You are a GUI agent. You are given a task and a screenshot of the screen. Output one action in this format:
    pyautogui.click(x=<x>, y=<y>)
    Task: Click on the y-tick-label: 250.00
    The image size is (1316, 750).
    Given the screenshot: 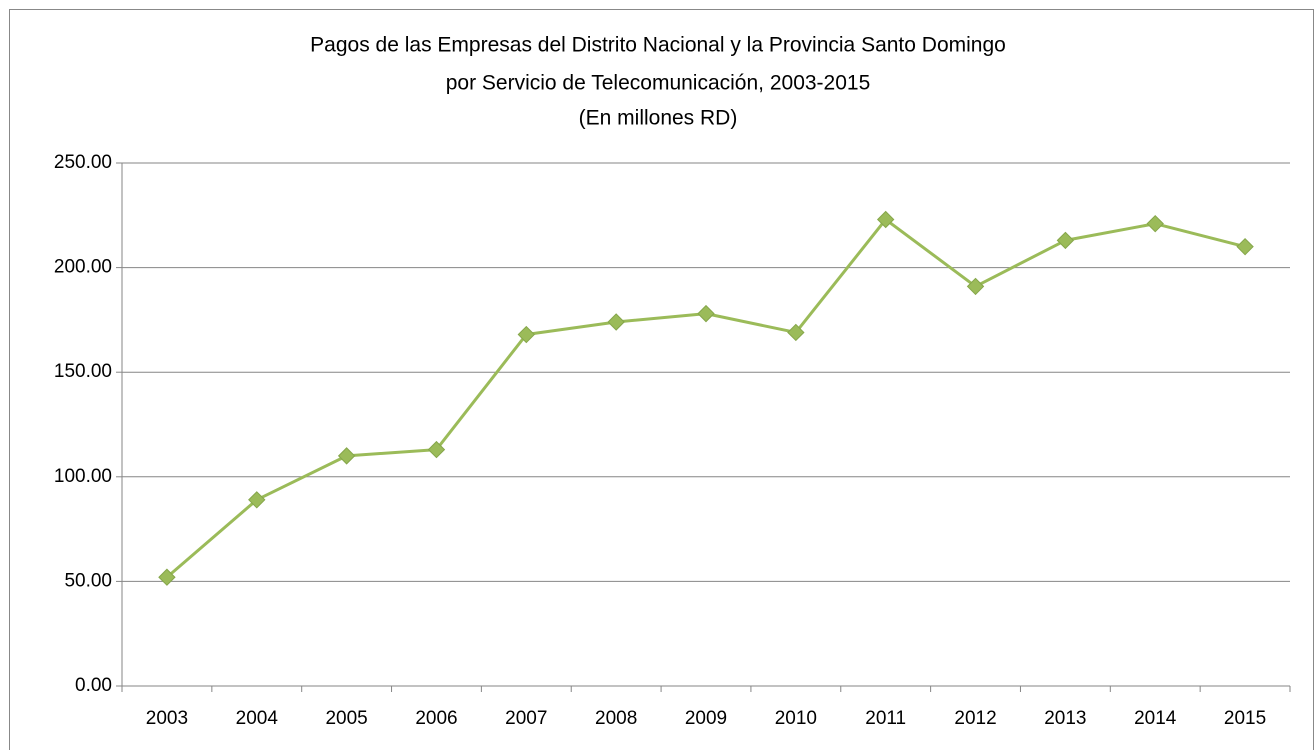 What is the action you would take?
    pyautogui.click(x=83, y=162)
    